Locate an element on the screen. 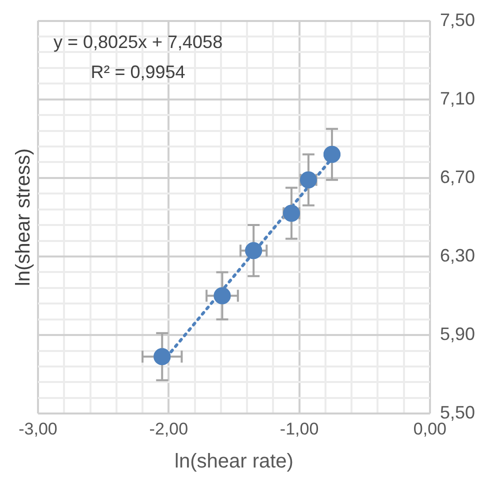  y-tick-label: 6,70 is located at coordinates (458, 176).